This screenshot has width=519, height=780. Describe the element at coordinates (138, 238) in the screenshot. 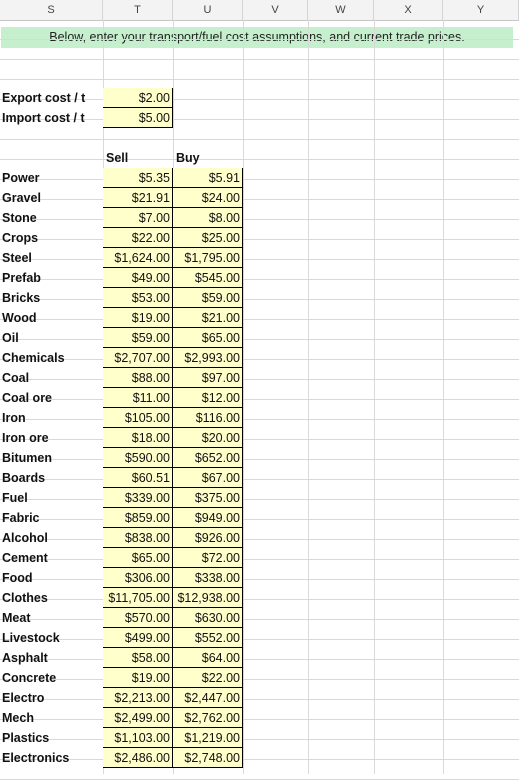

I see `sell-price-input: $22.00` at that location.